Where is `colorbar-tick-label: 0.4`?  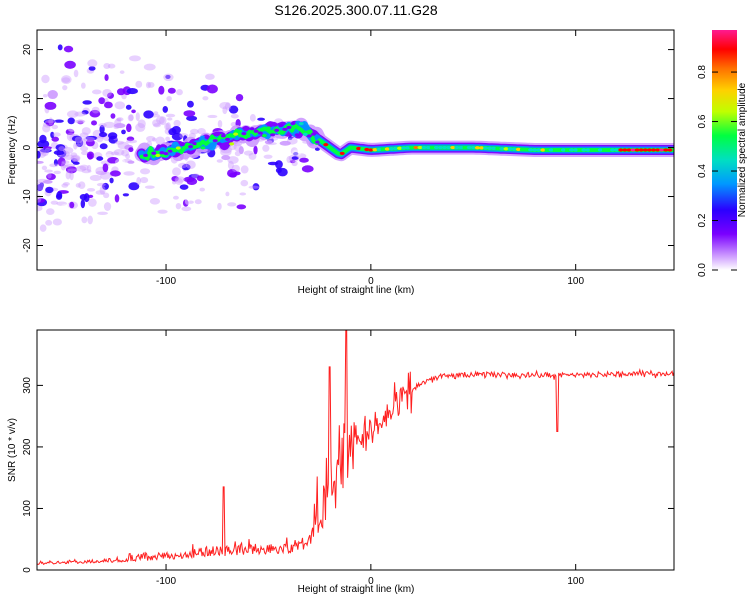
colorbar-tick-label: 0.4 is located at coordinates (702, 171).